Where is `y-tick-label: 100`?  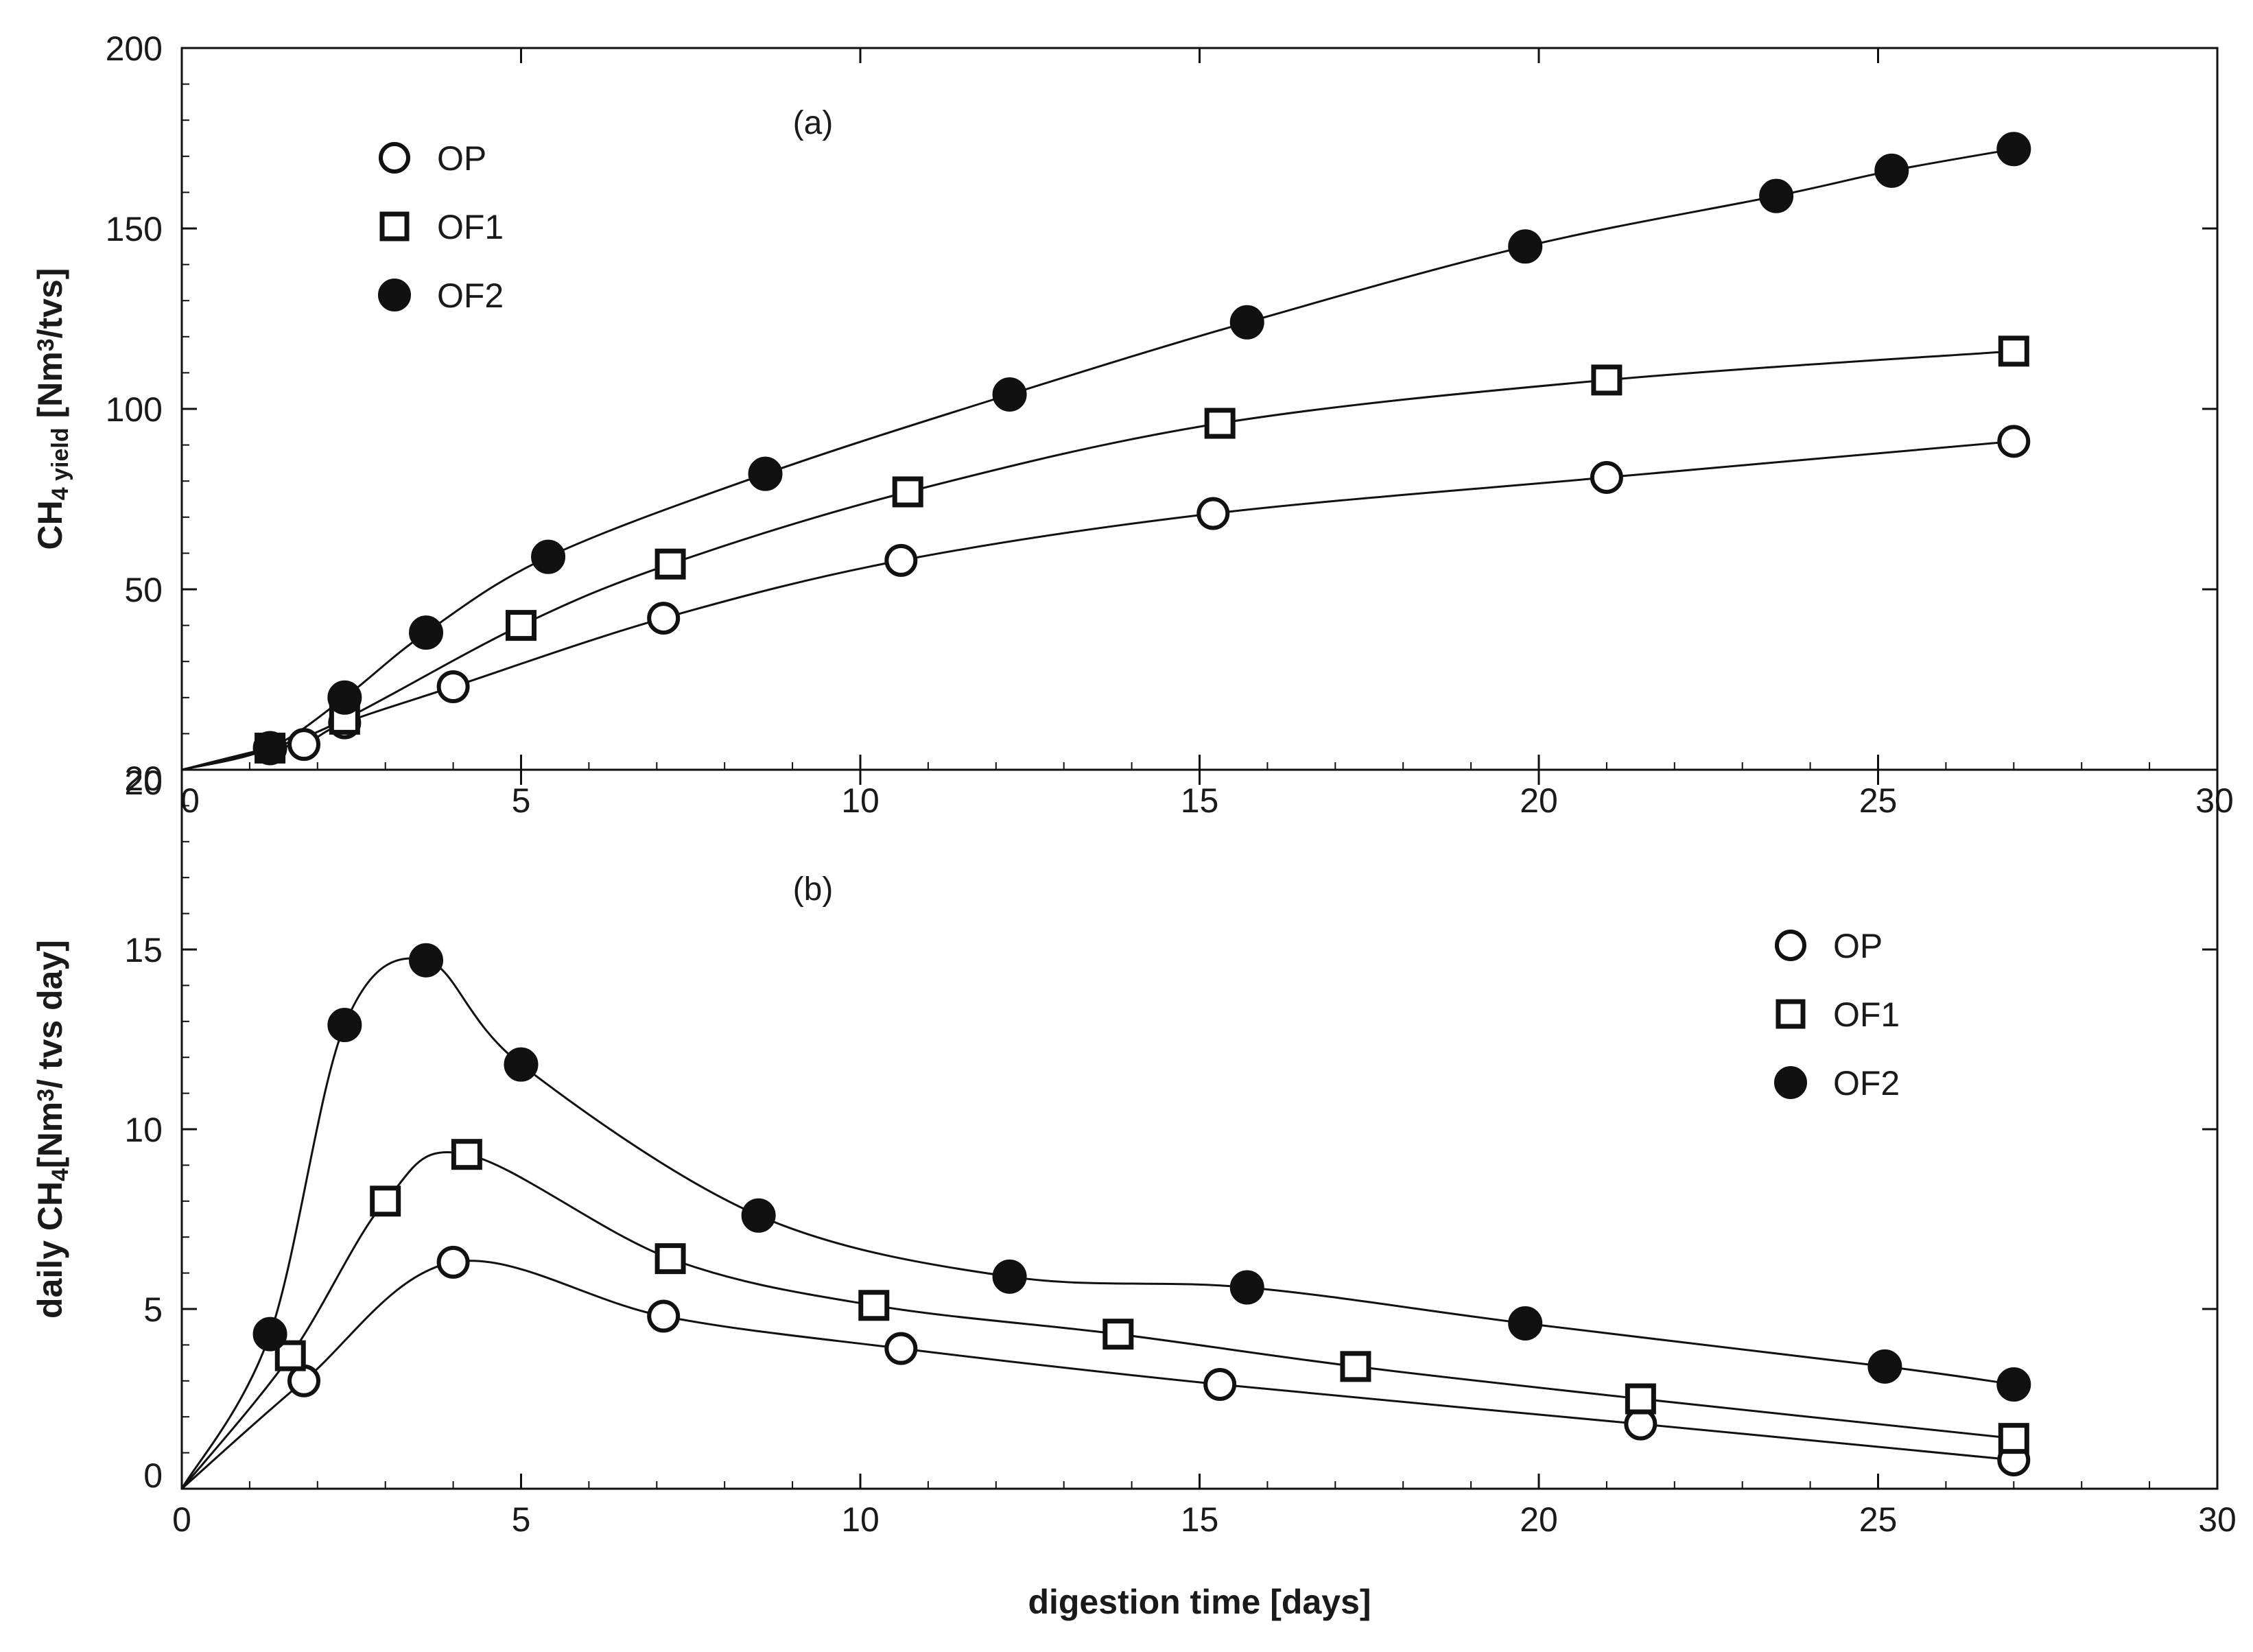 y-tick-label: 100 is located at coordinates (134, 409).